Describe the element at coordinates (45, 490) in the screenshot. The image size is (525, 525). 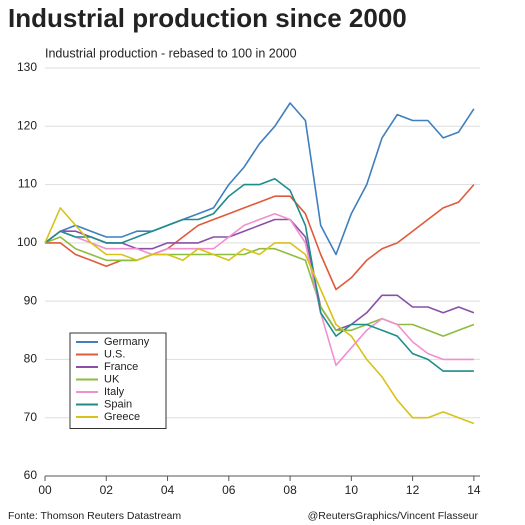
I see `x-tick-label: 00` at that location.